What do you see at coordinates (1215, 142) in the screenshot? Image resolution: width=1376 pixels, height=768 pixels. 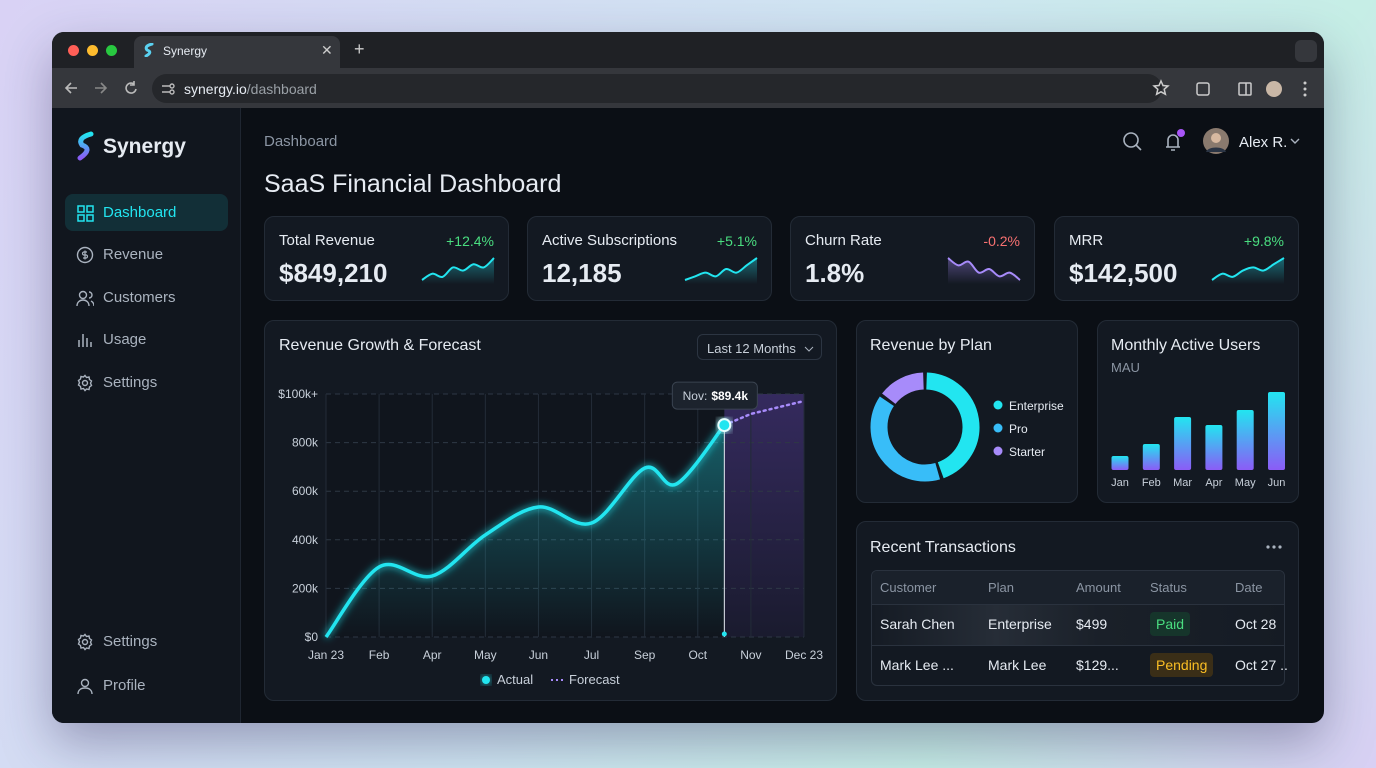 I see `header-icons` at bounding box center [1215, 142].